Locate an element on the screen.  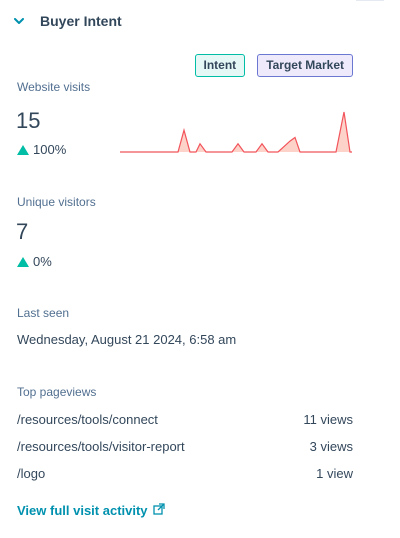
section-header-toggle: Buyer Intent is located at coordinates (67, 21).